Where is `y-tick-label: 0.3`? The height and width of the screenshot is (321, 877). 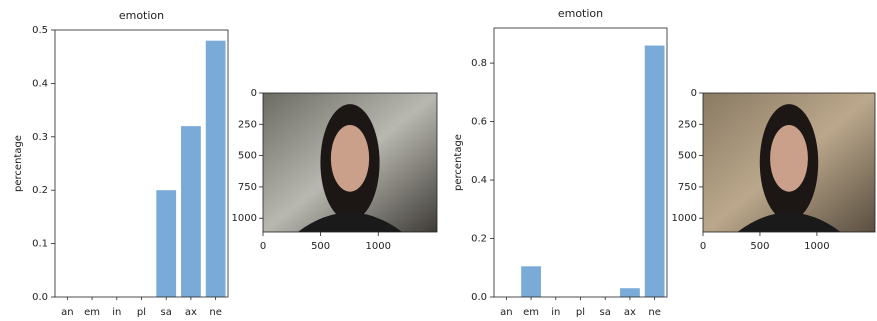 y-tick-label: 0.3 is located at coordinates (40, 137).